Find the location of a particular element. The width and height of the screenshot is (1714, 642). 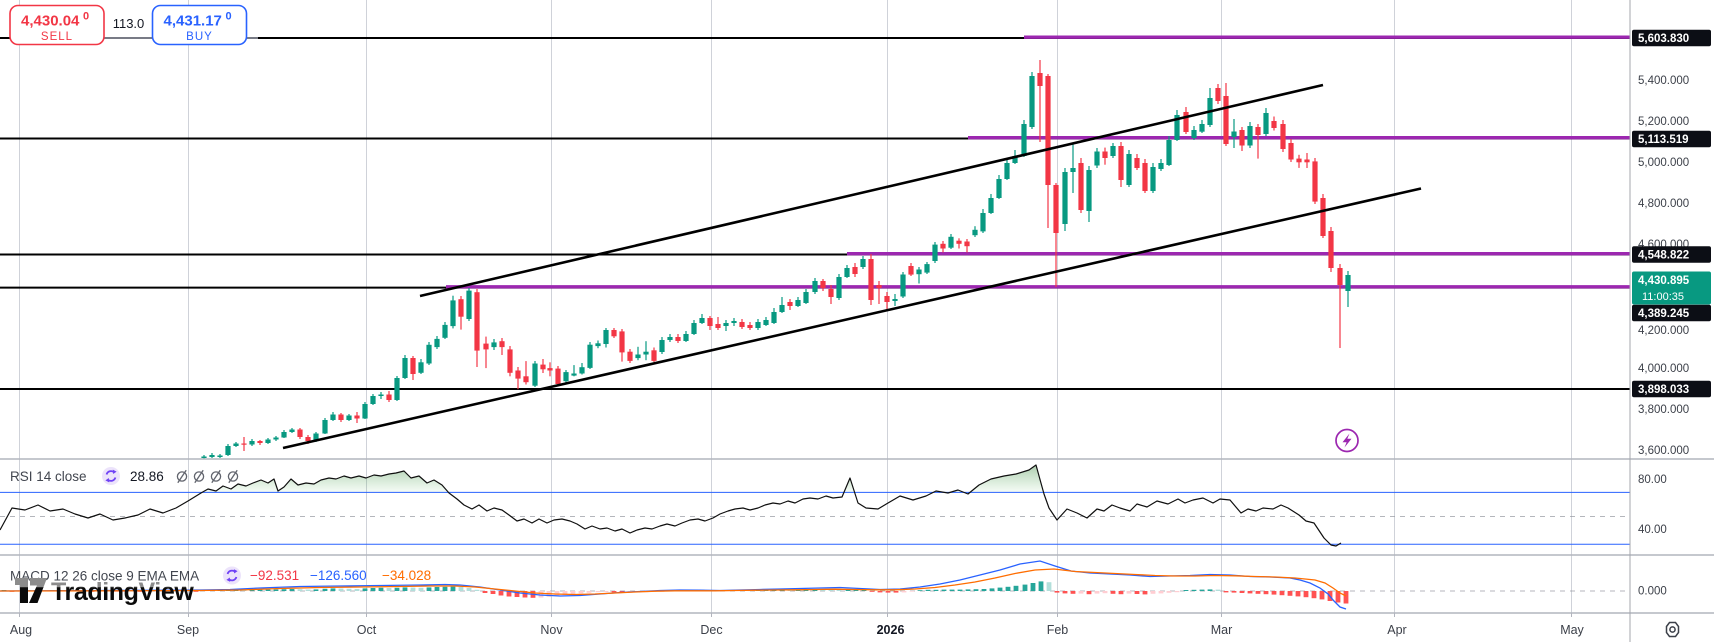

svg-text: 0.000 is located at coordinates (1652, 592).